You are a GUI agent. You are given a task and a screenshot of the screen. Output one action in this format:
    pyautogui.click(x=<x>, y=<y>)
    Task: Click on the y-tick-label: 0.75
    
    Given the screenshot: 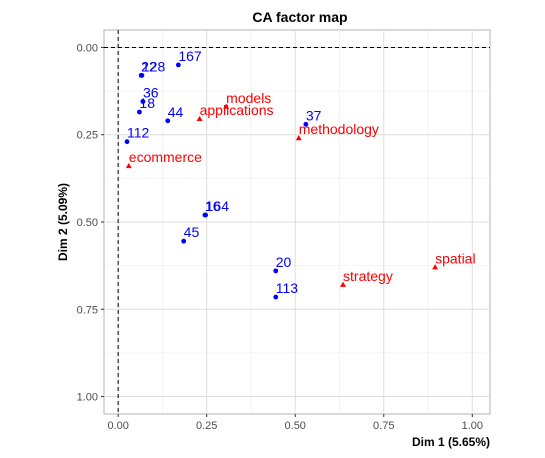 What is the action you would take?
    pyautogui.click(x=87, y=310)
    